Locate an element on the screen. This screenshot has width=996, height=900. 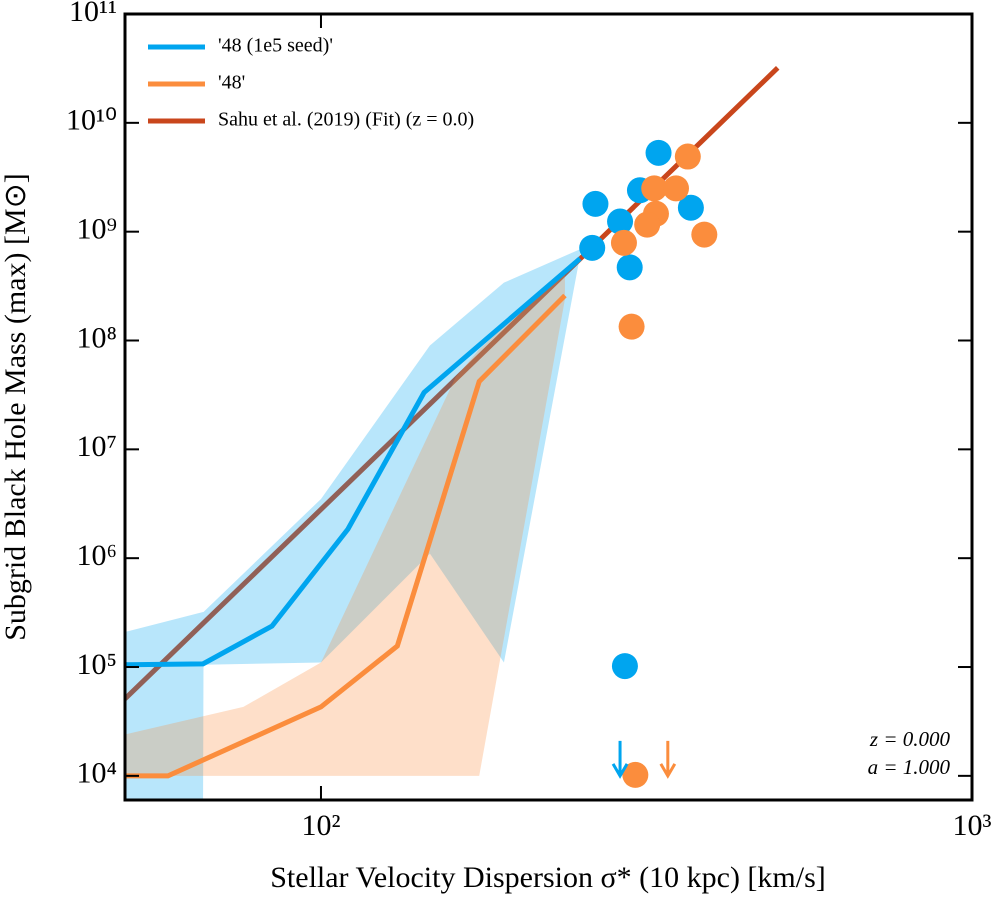
y-tick-label: 10⁸ is located at coordinates (97, 337).